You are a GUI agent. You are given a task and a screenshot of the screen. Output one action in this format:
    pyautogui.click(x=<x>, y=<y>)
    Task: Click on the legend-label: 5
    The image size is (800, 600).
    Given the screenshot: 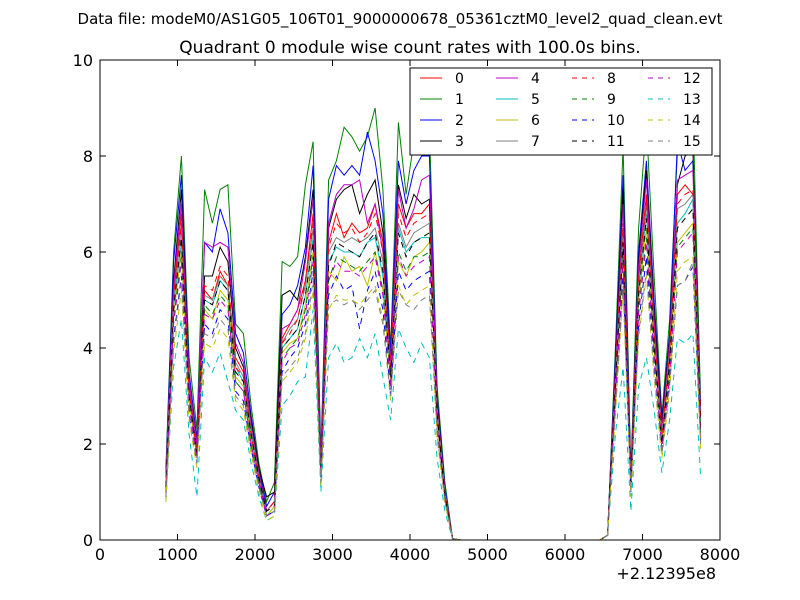 What is the action you would take?
    pyautogui.click(x=535, y=100)
    